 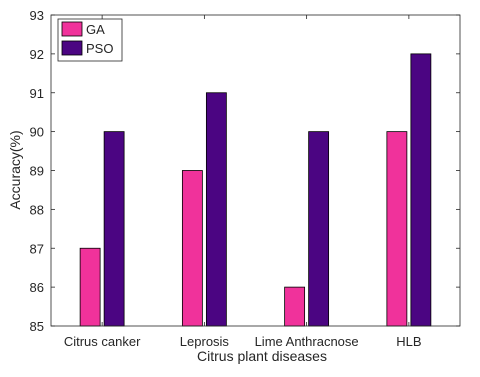 I want to click on y-tick-label: 88, so click(x=37, y=209).